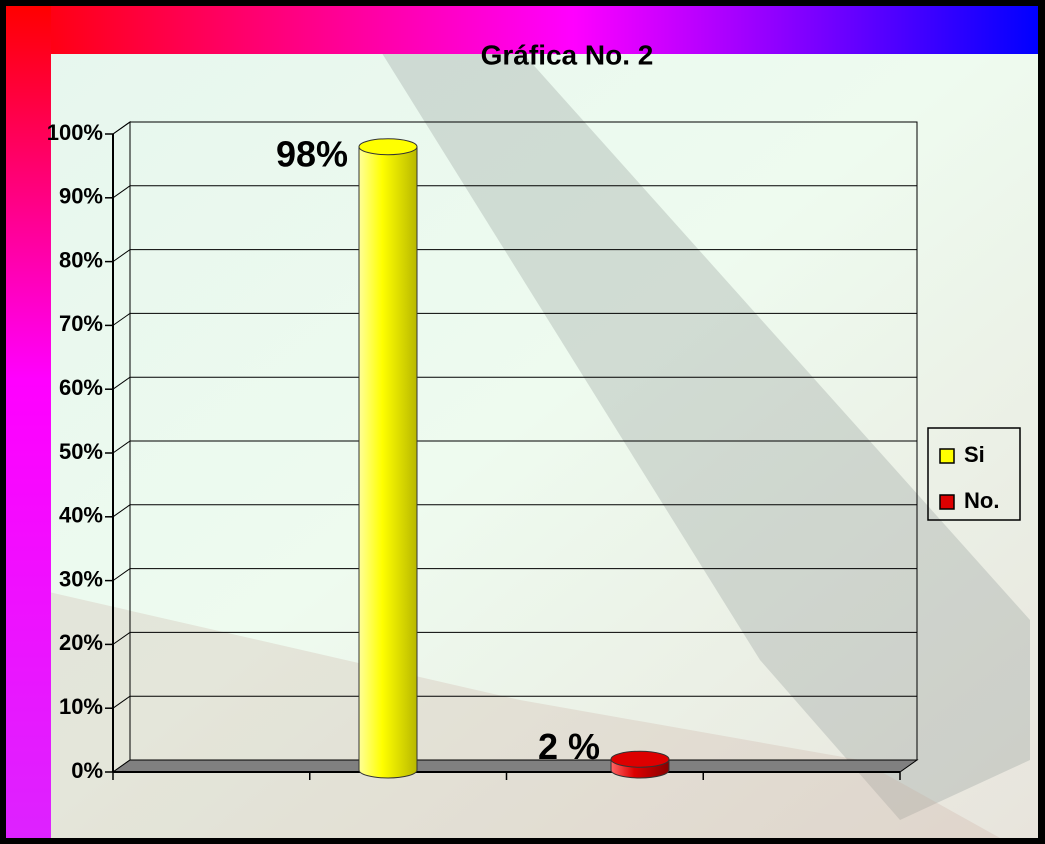 Image resolution: width=1045 pixels, height=844 pixels. What do you see at coordinates (81, 323) in the screenshot?
I see `y-tick-label: 70%` at bounding box center [81, 323].